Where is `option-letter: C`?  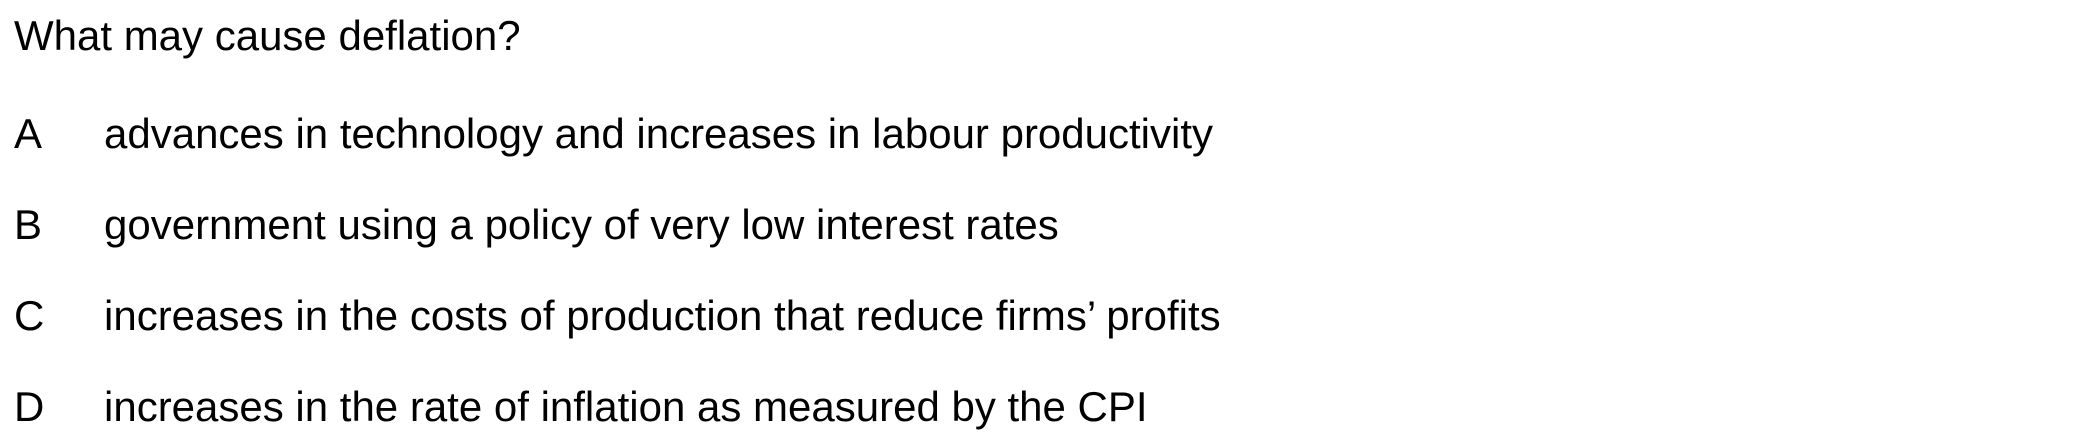 option-letter: C is located at coordinates (29, 315).